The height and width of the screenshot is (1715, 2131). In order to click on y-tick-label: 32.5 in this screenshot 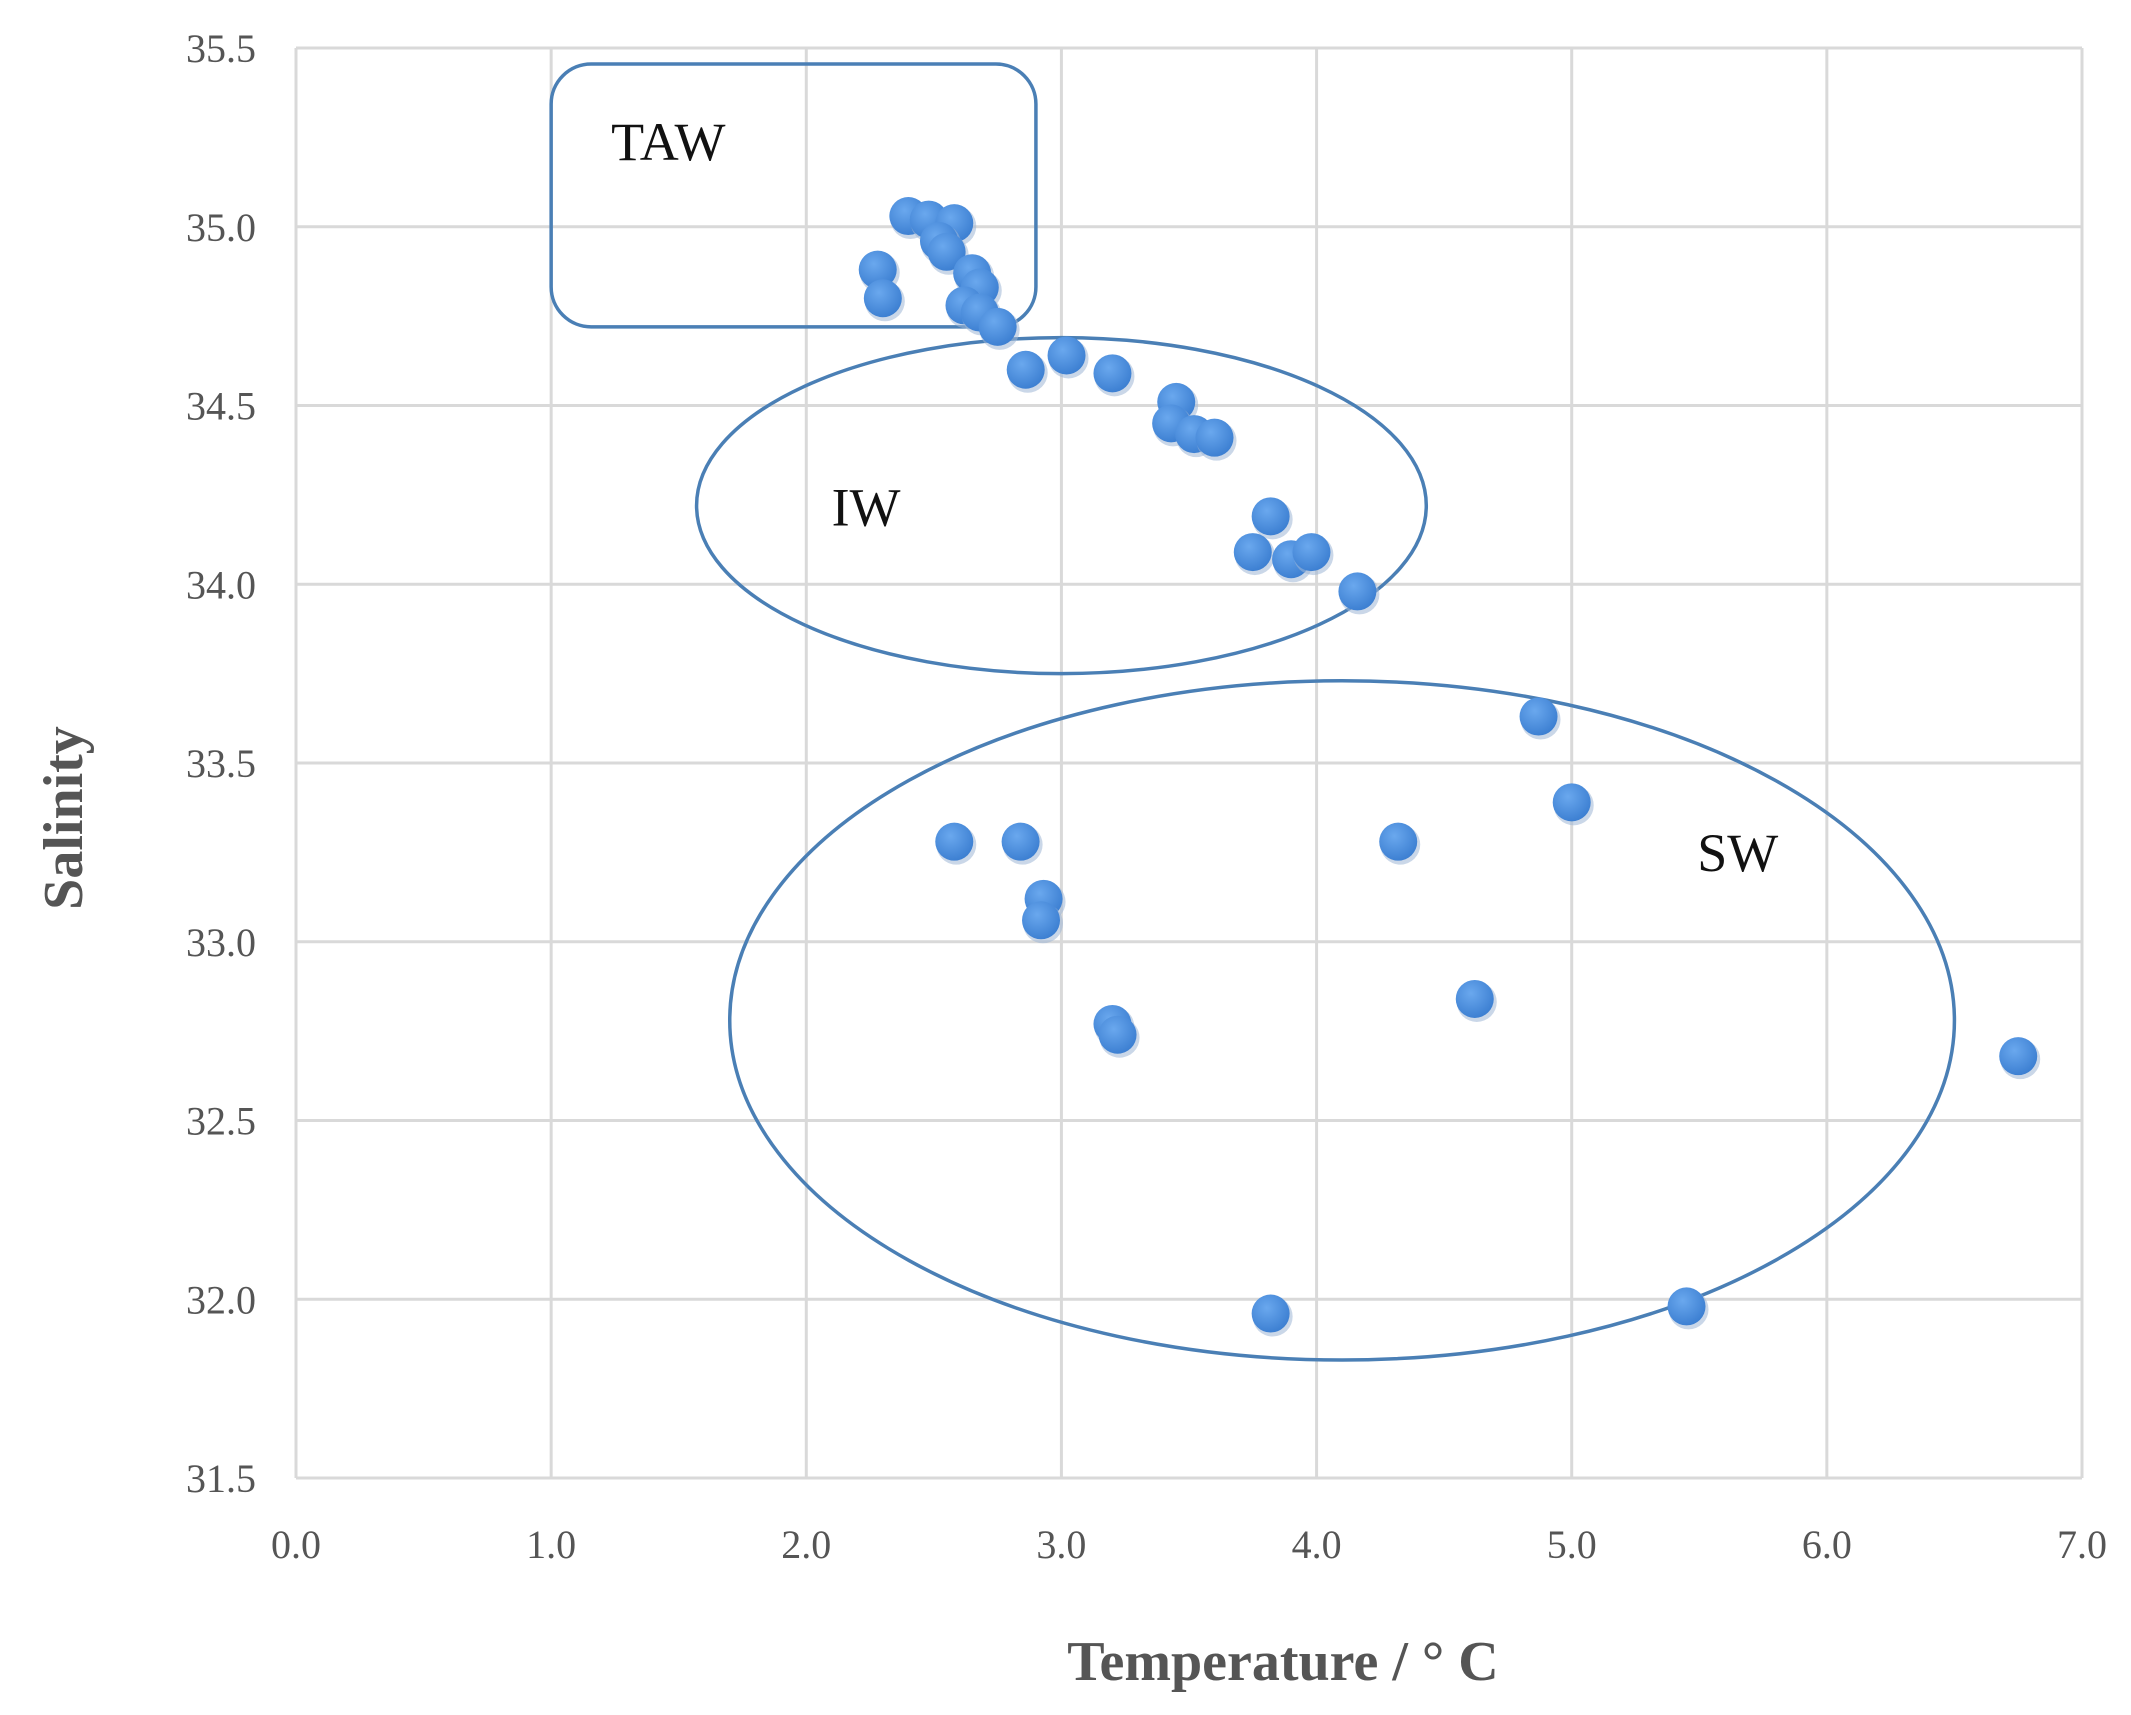, I will do `click(221, 1121)`.